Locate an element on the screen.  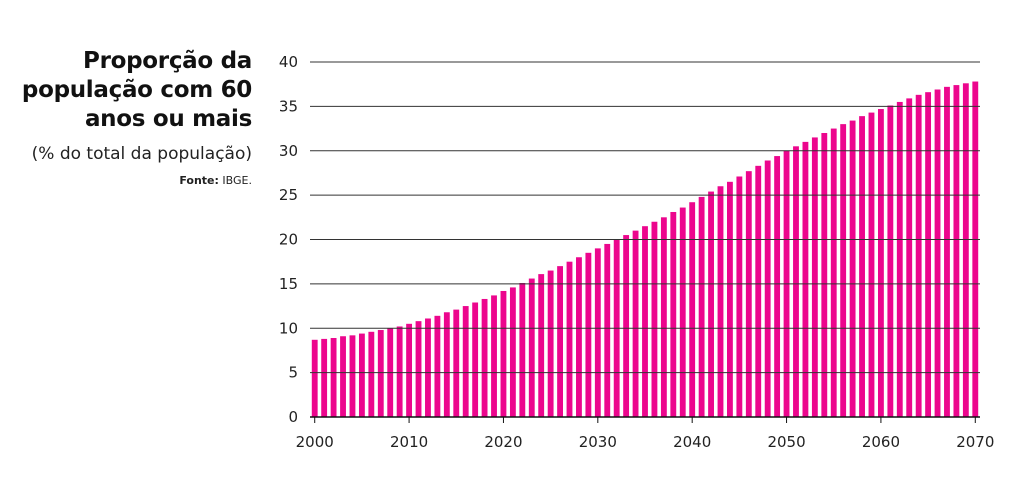
bar-2017 is located at coordinates (475, 359).